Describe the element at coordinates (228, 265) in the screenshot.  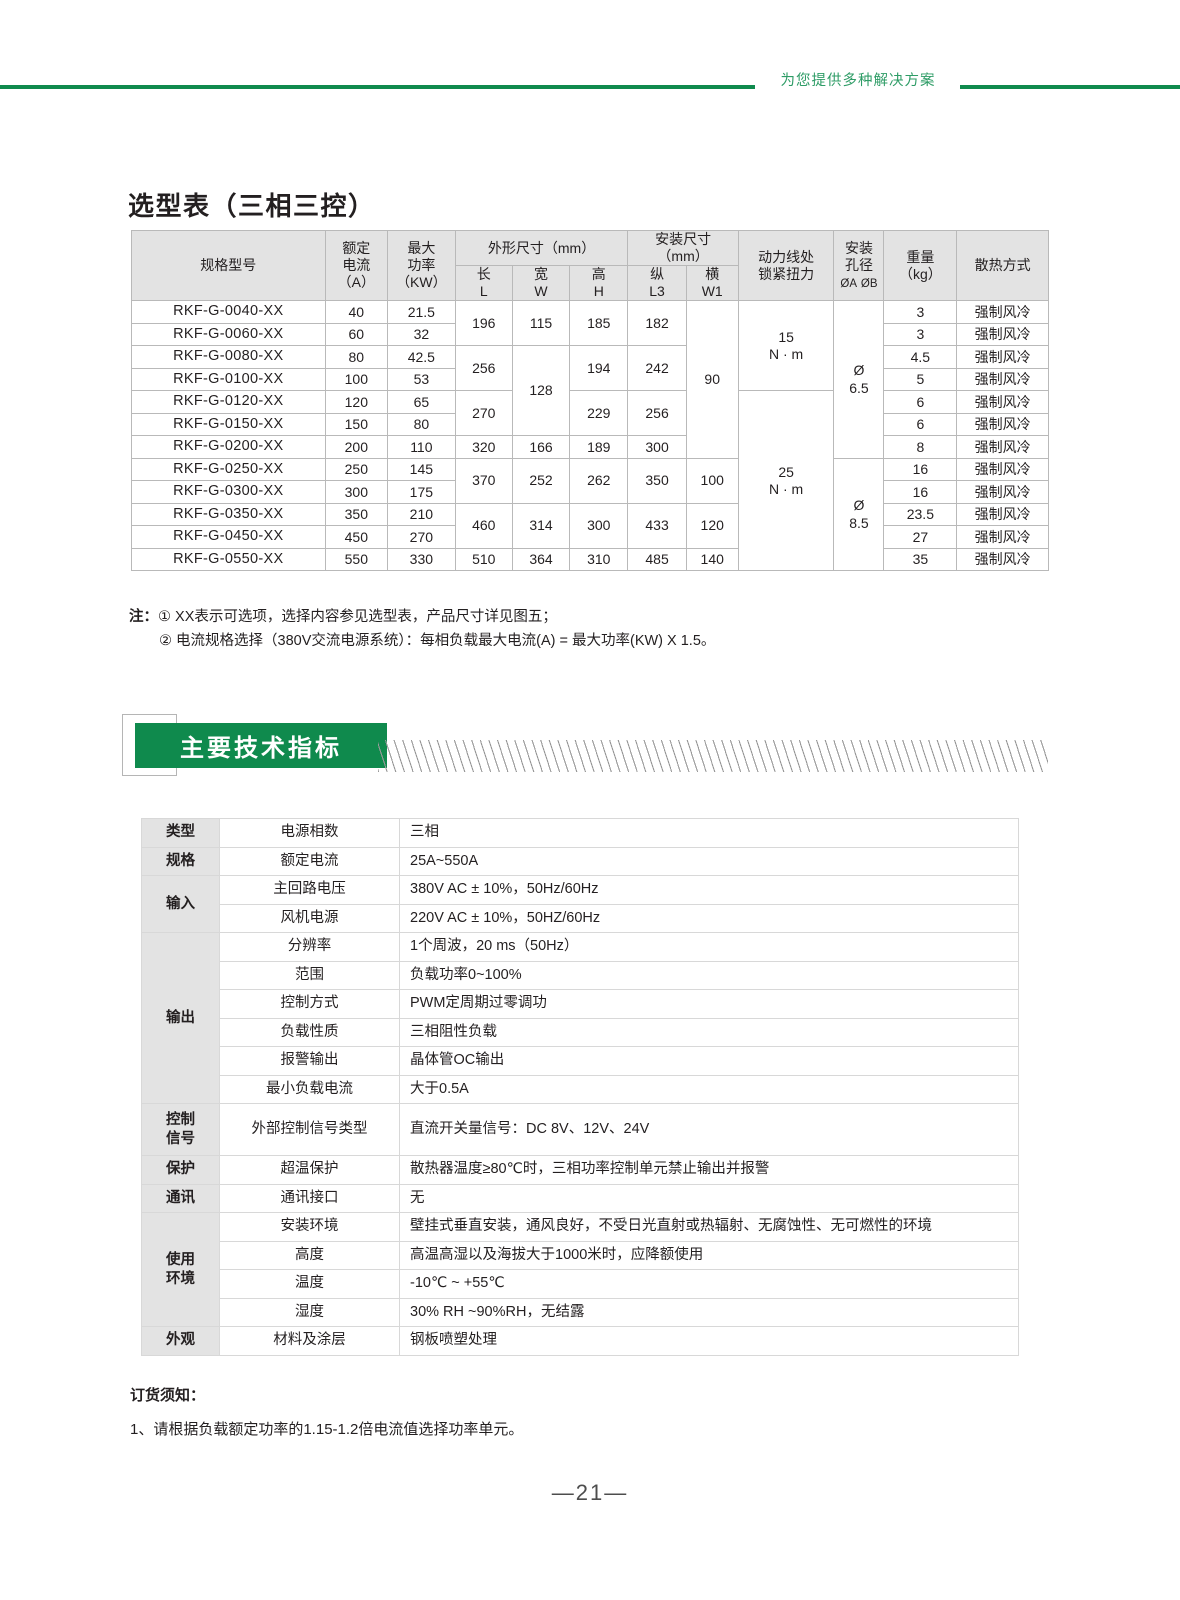
I see `col-model: 规格型号` at that location.